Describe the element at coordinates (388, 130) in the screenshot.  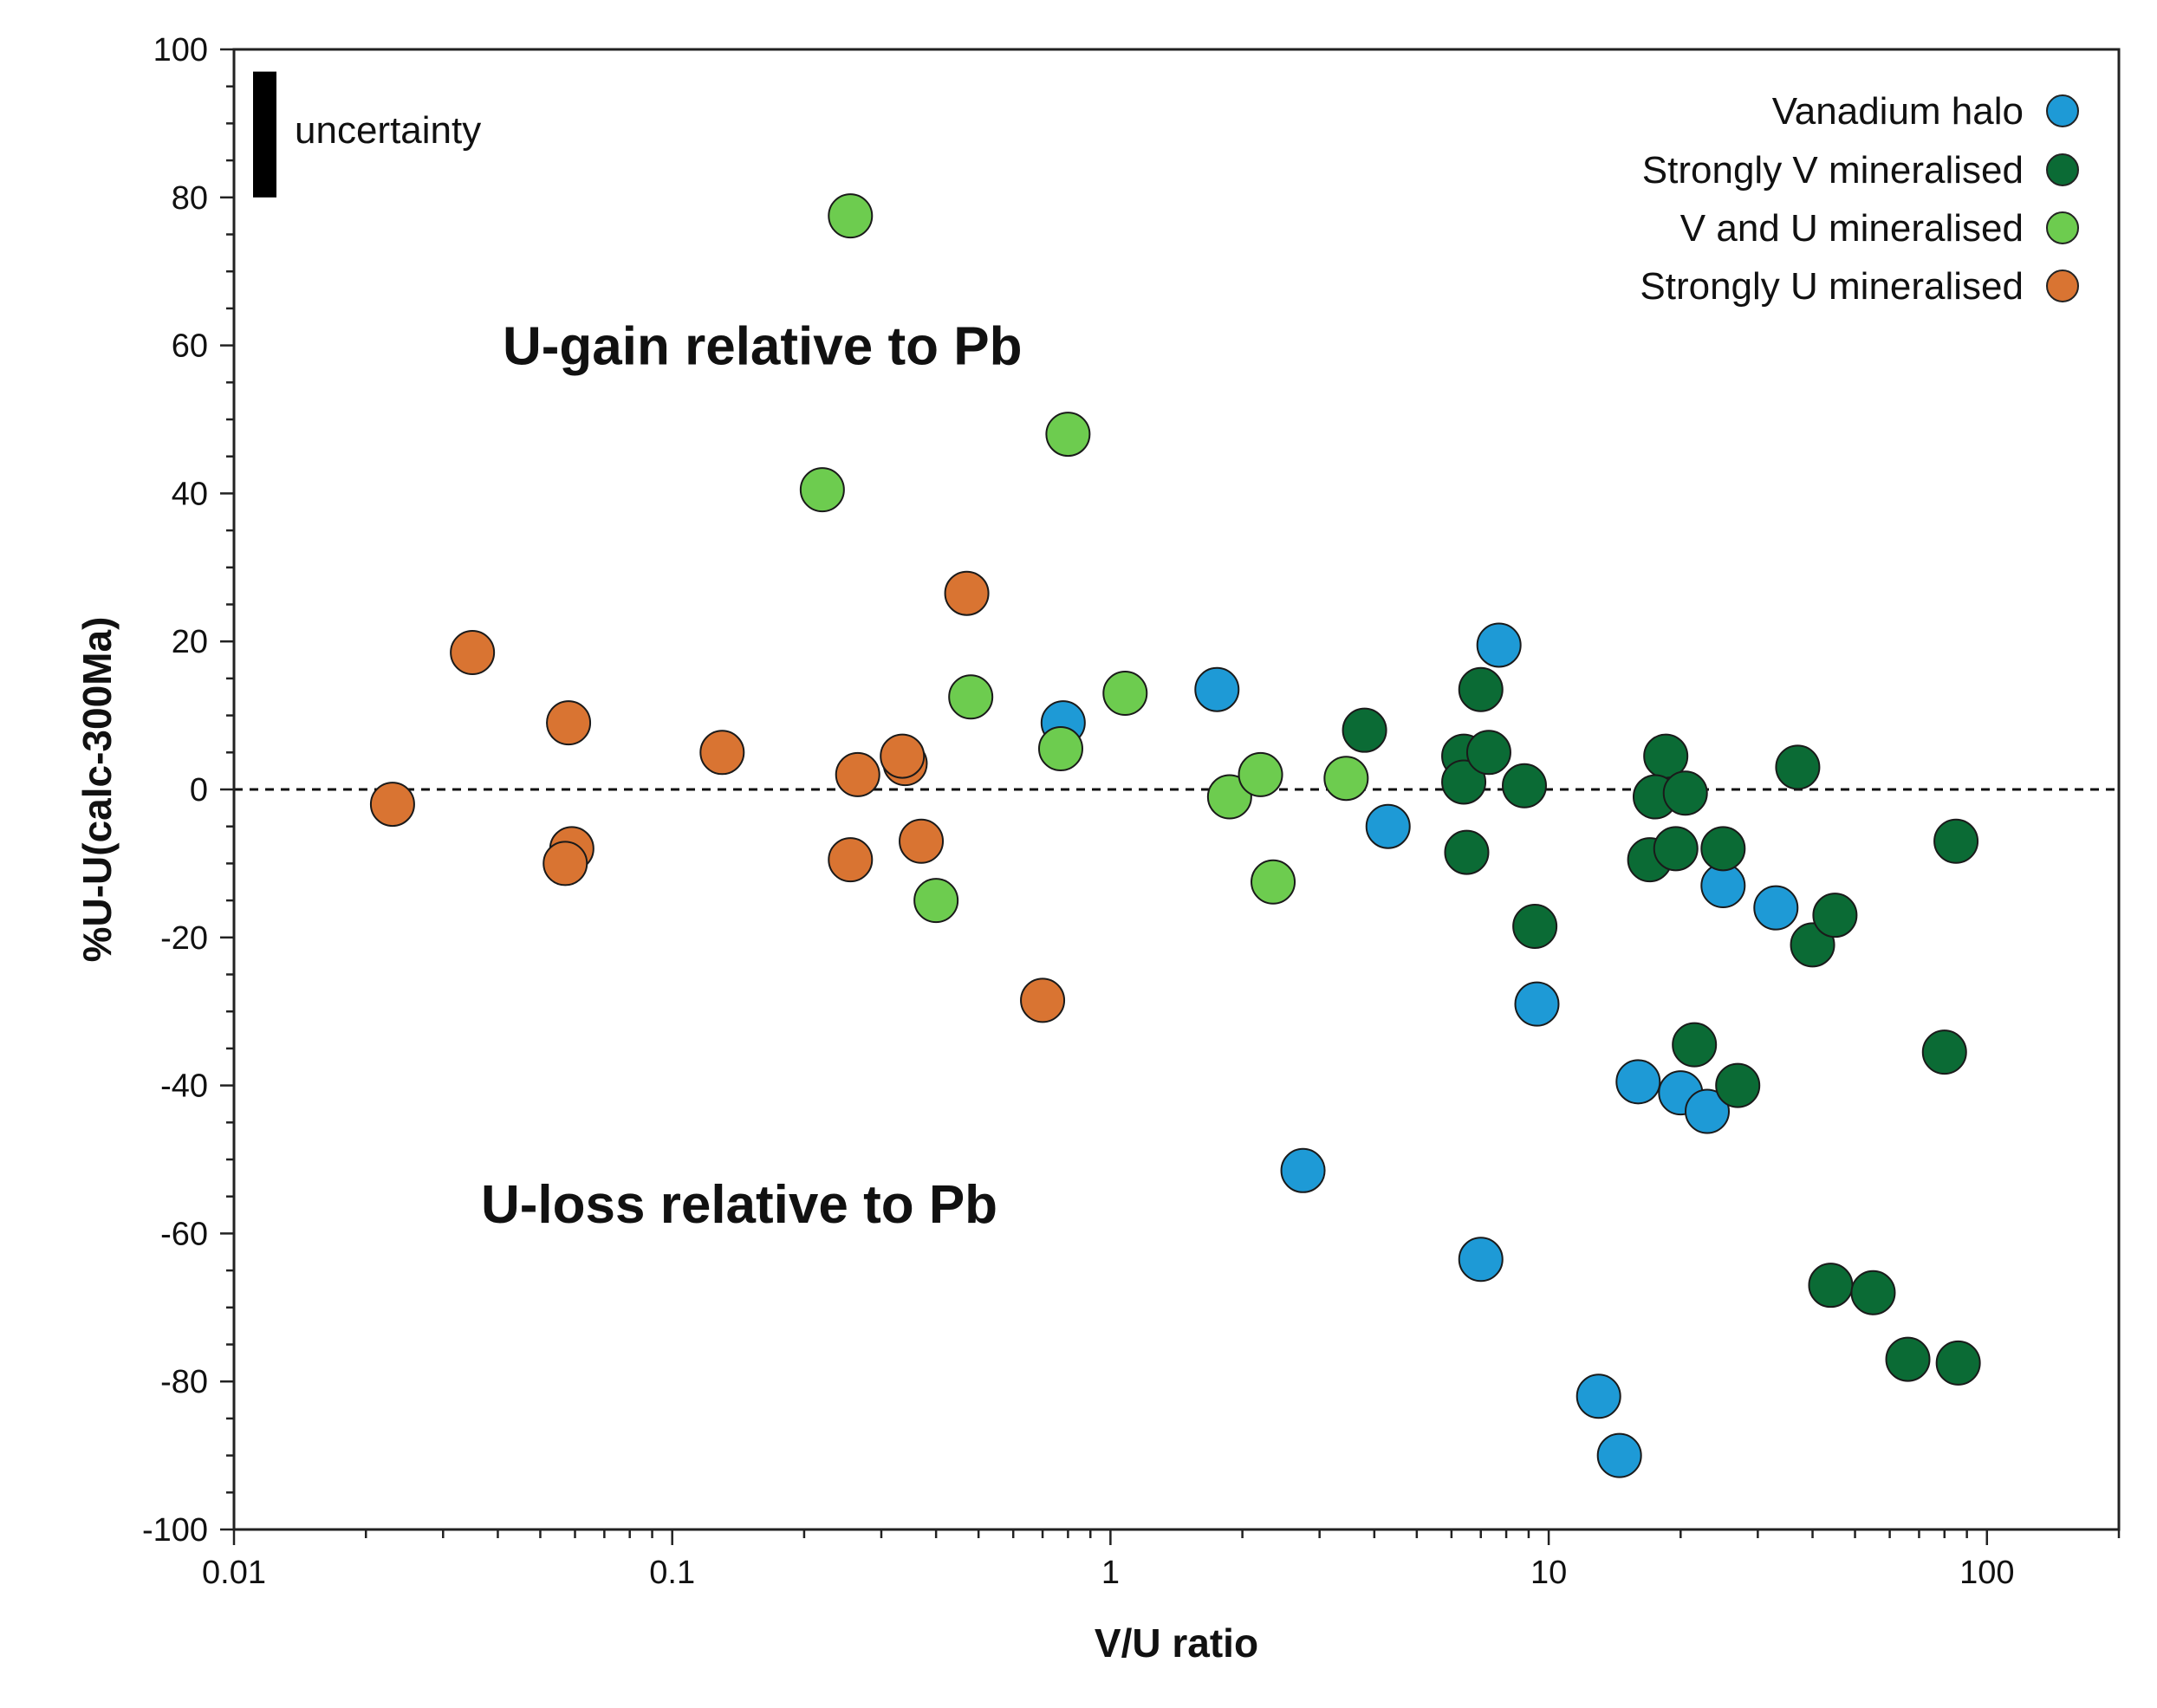
I see `uncertainty-label: uncertainty` at that location.